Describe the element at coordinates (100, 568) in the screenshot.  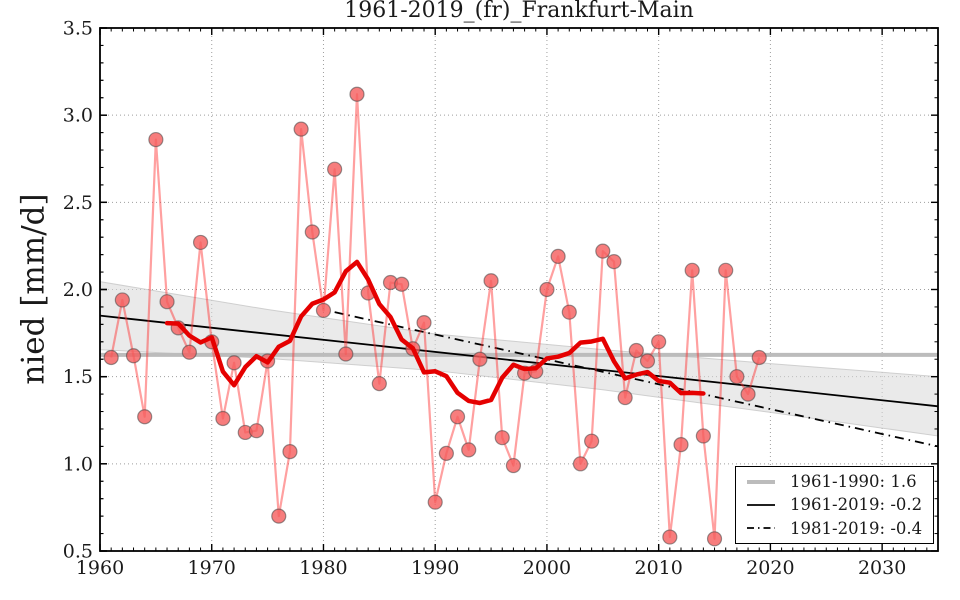
I see `svg-text: 1960` at that location.